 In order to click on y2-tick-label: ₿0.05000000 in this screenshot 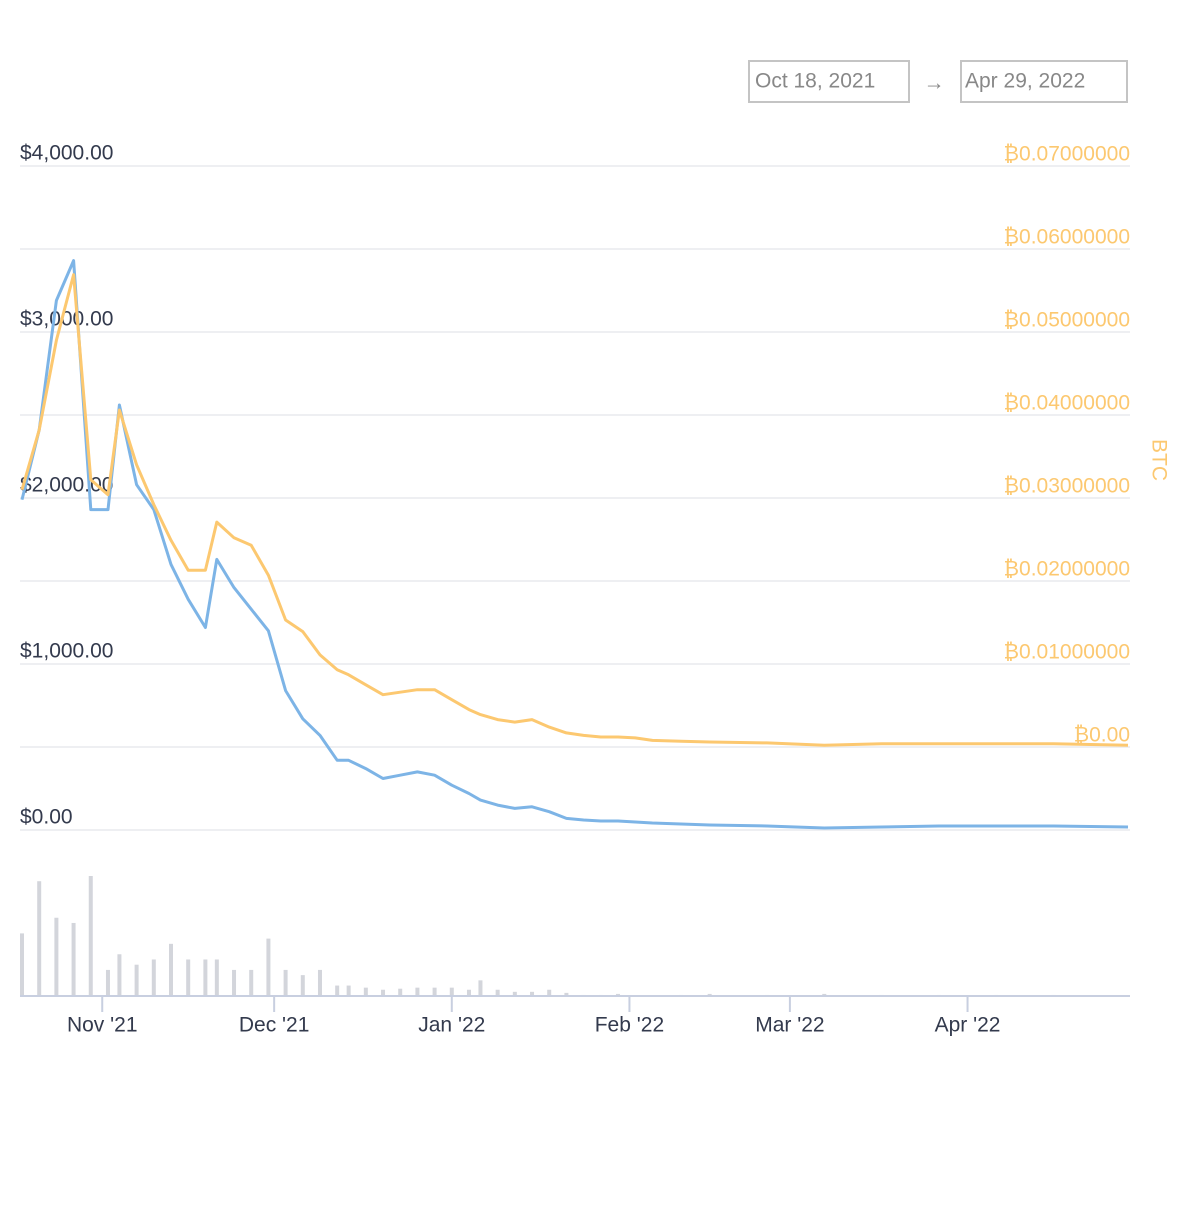, I will do `click(1067, 320)`.